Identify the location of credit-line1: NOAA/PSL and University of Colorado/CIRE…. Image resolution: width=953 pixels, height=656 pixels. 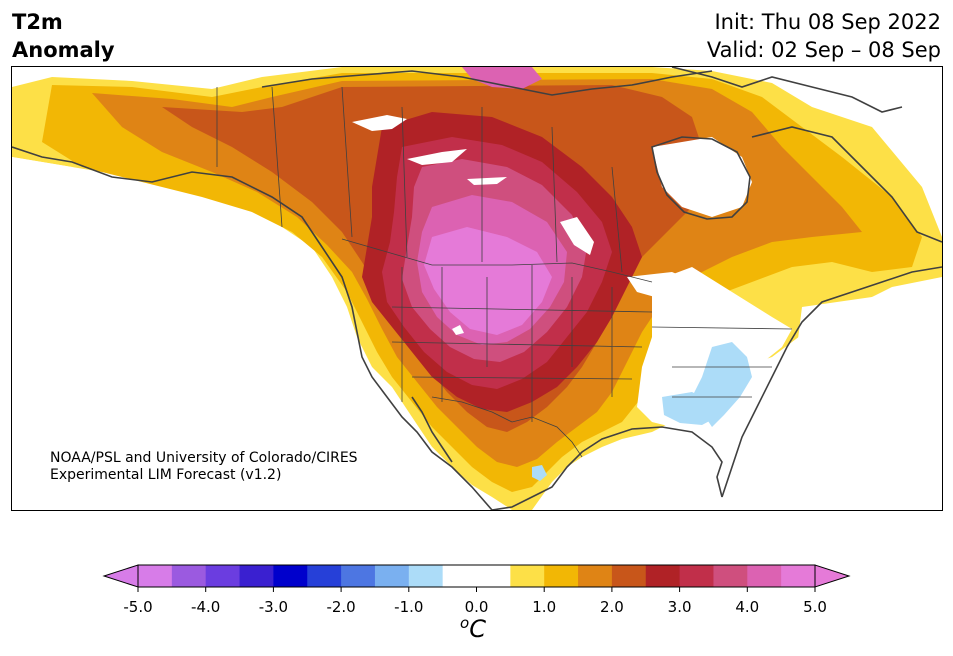
(204, 458).